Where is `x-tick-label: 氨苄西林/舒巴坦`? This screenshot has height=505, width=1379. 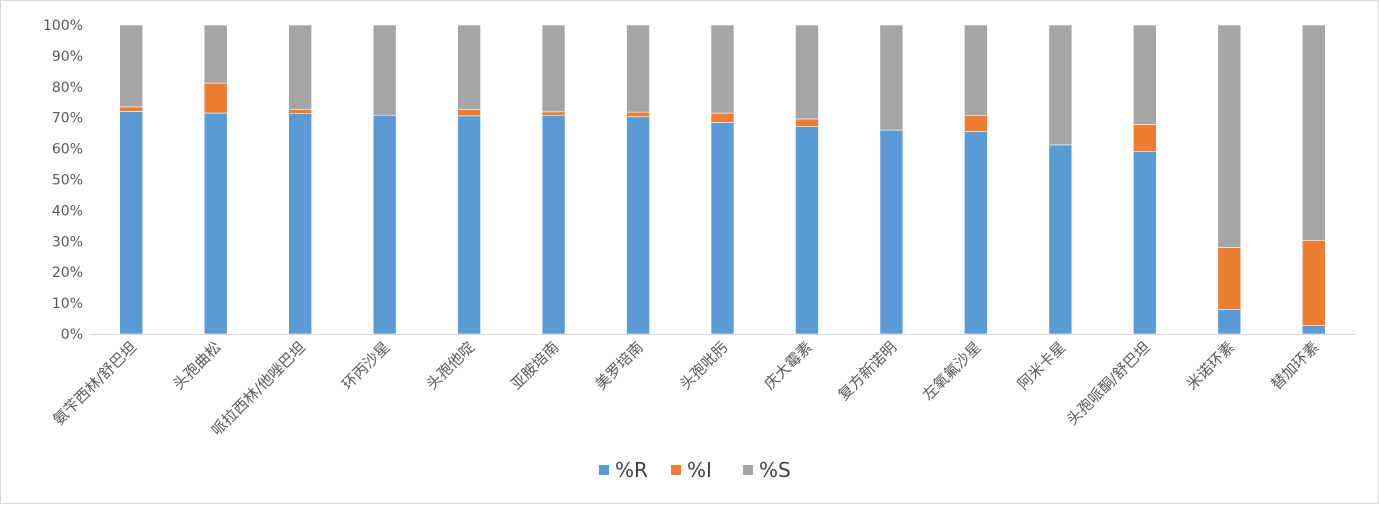
x-tick-label: 氨苄西林/舒巴坦 is located at coordinates (95, 383).